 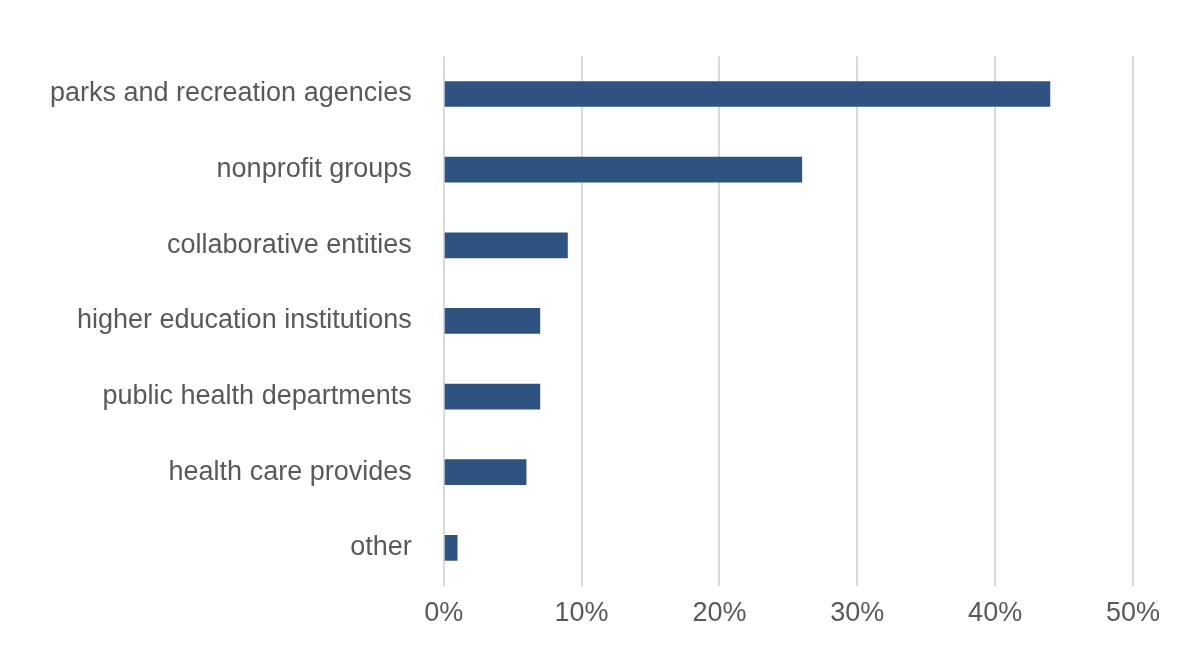 I want to click on x-tick-label: 30%, so click(x=857, y=612).